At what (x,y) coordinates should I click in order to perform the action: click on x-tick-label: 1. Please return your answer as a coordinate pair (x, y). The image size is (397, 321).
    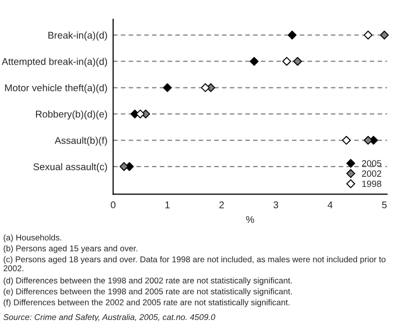
    Looking at the image, I should click on (167, 205).